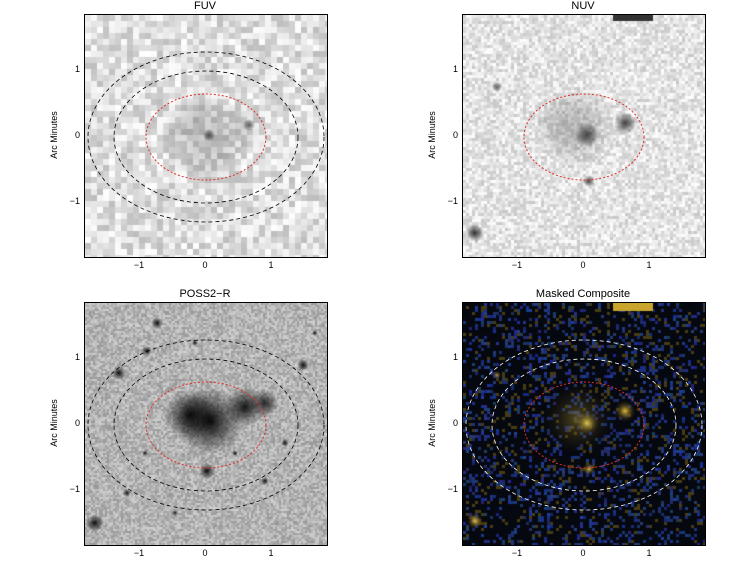 The image size is (756, 576). What do you see at coordinates (452, 489) in the screenshot?
I see `ytick-composite-m1: −1` at bounding box center [452, 489].